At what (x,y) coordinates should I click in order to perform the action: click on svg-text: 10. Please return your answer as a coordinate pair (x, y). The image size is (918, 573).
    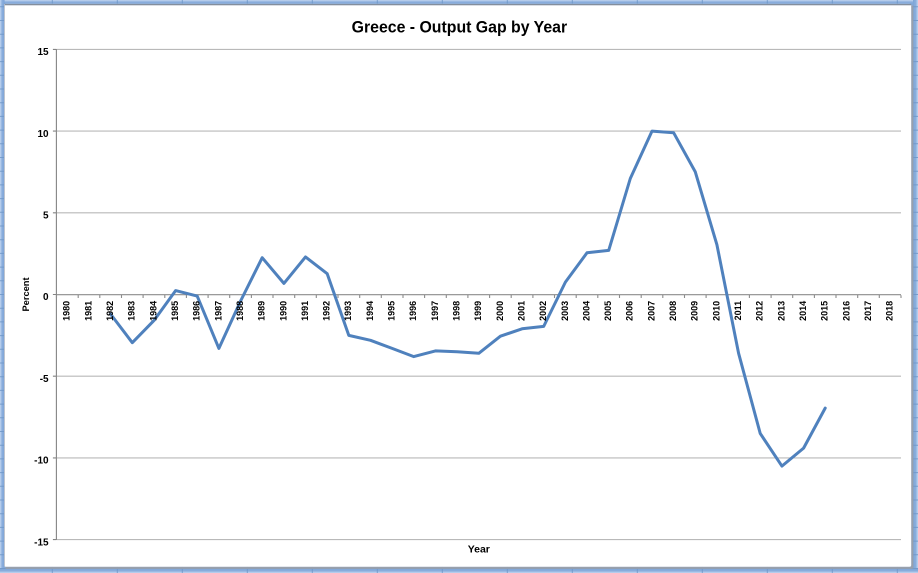
    Looking at the image, I should click on (43, 134).